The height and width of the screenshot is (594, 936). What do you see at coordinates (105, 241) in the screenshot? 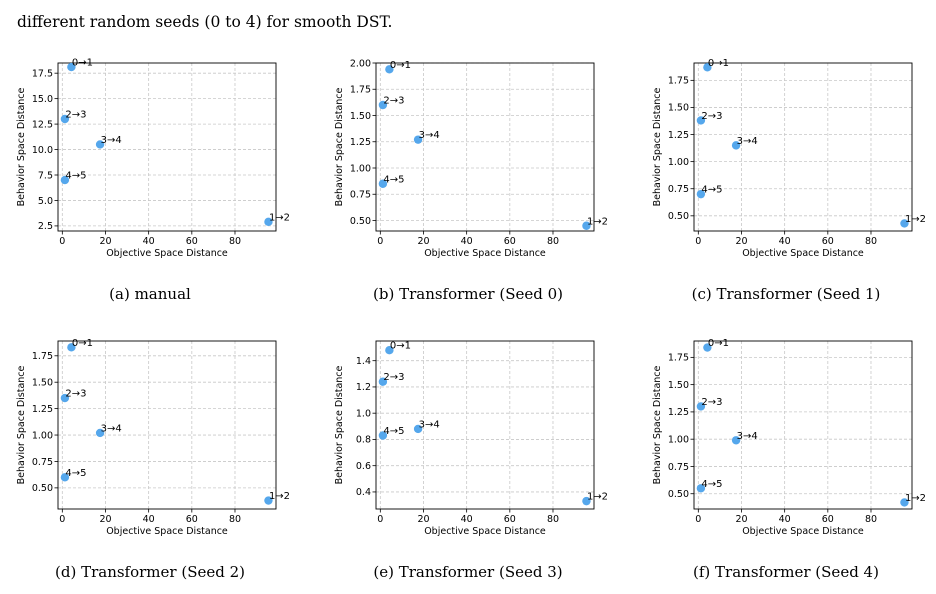
I see `chart-0-x-tick-label: 20` at bounding box center [105, 241].